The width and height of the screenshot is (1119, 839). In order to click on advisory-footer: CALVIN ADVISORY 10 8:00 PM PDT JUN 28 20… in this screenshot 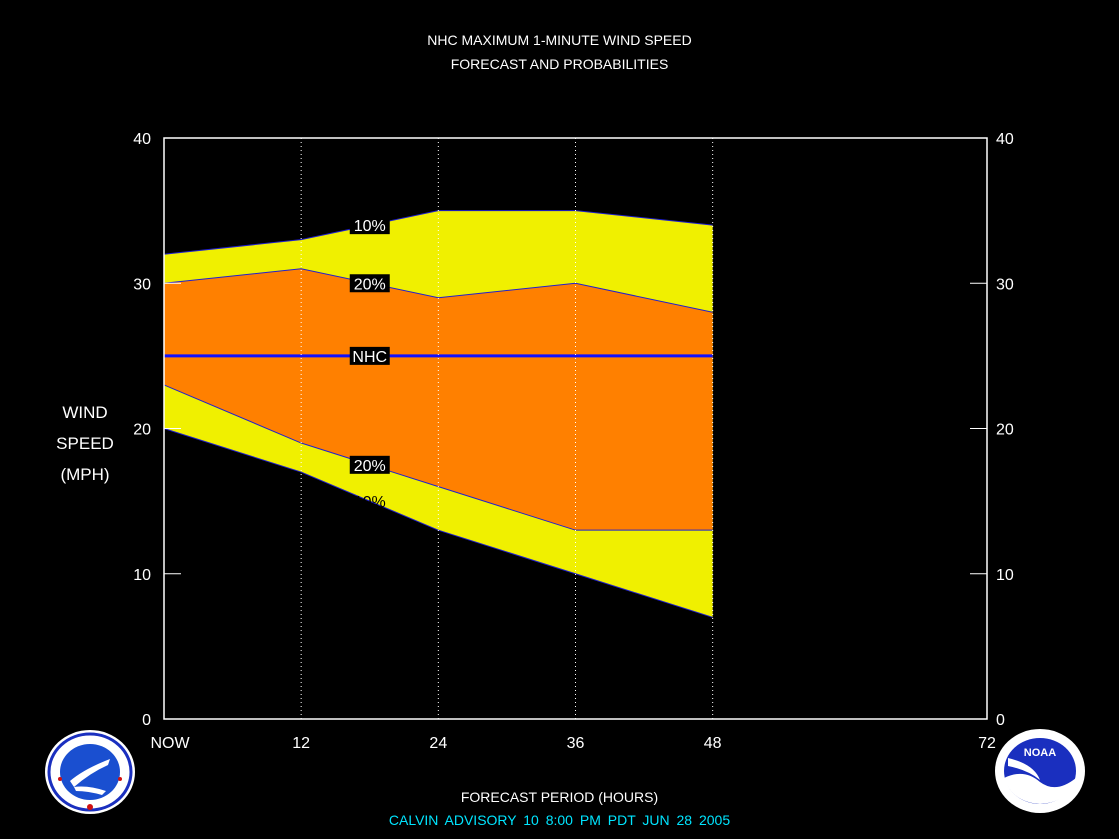, I will do `click(559, 820)`.